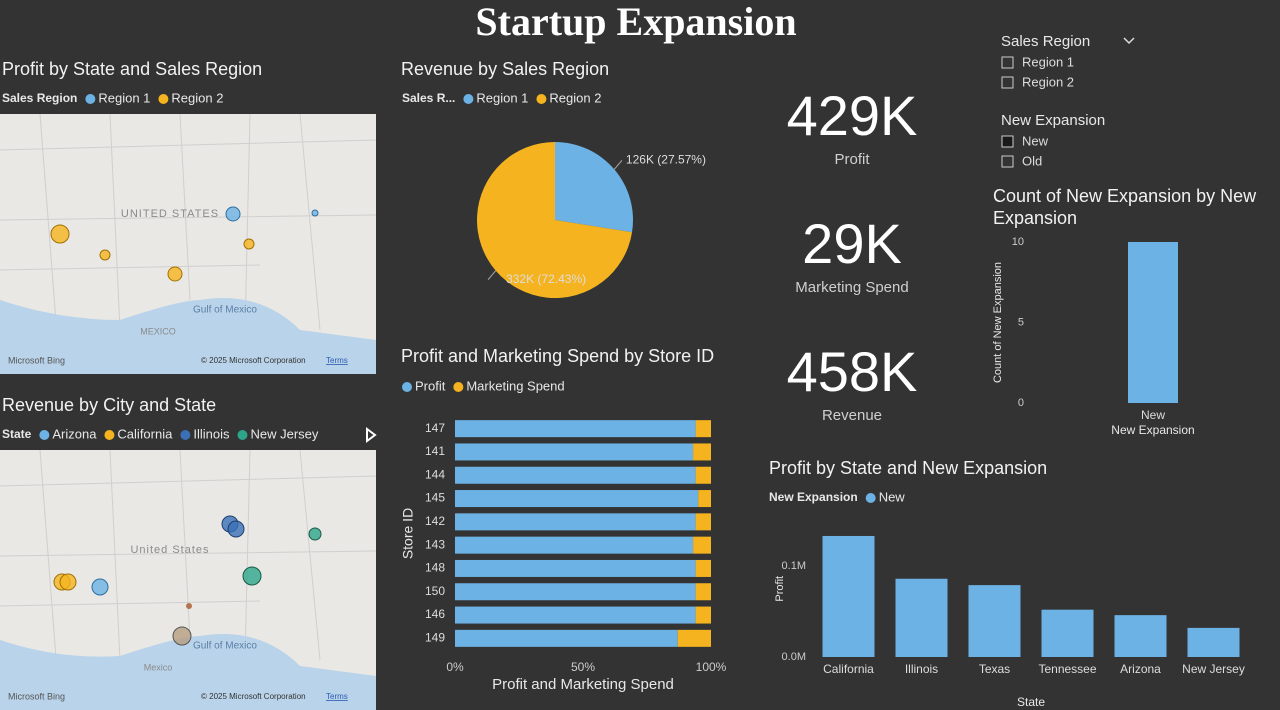 The width and height of the screenshot is (1280, 710). Describe the element at coordinates (583, 667) in the screenshot. I see `x-tick-label: 50%` at that location.